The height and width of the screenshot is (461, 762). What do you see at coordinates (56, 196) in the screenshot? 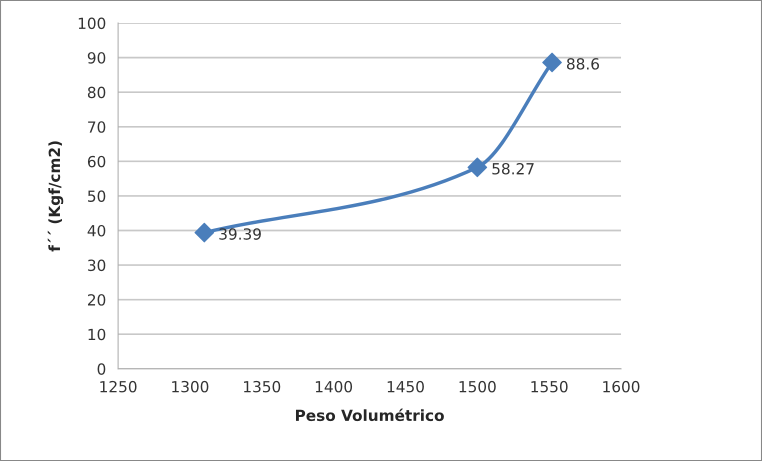
I see `y-axis-title: f´´ (Kgf/cm2)` at bounding box center [56, 196].